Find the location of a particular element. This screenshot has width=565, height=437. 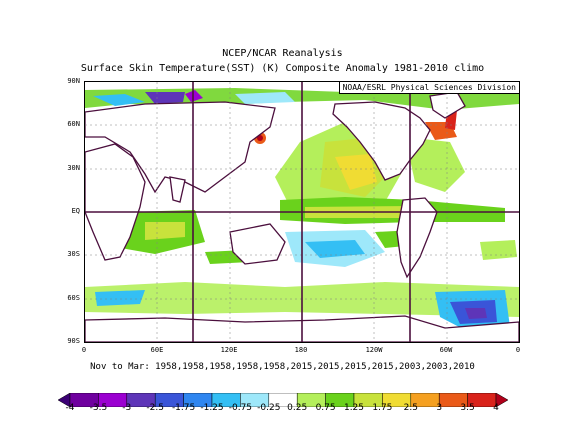

credit-box: NOAA/ESRL Physical Sciences Division is located at coordinates (428, 88).